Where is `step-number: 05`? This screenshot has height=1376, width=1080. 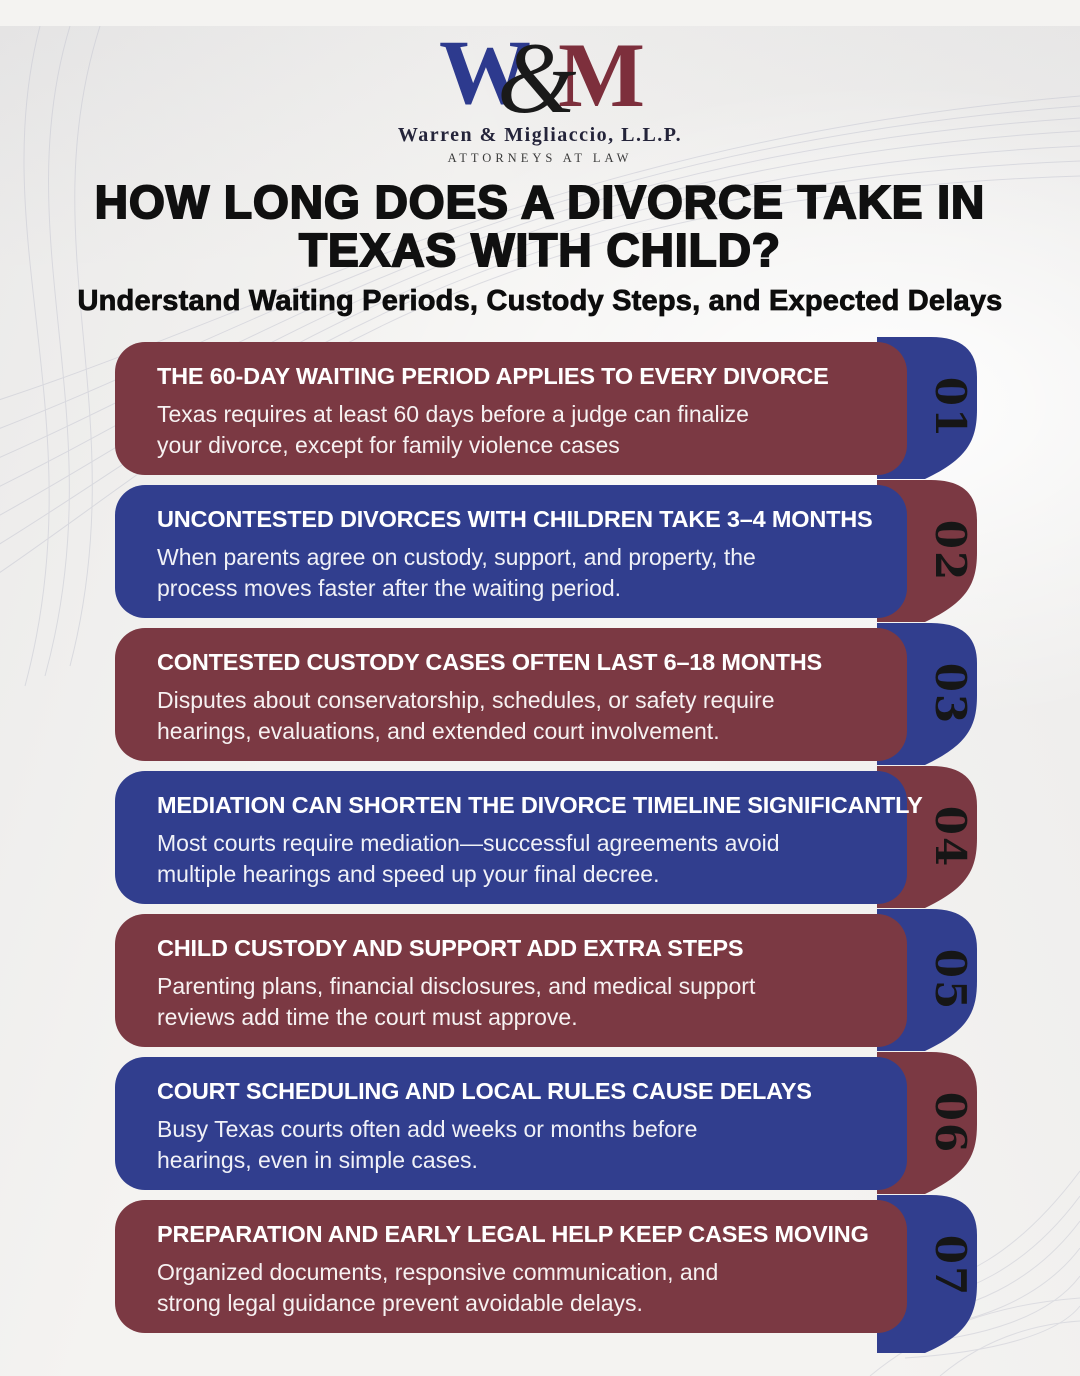
step-number: 05 is located at coordinates (950, 980).